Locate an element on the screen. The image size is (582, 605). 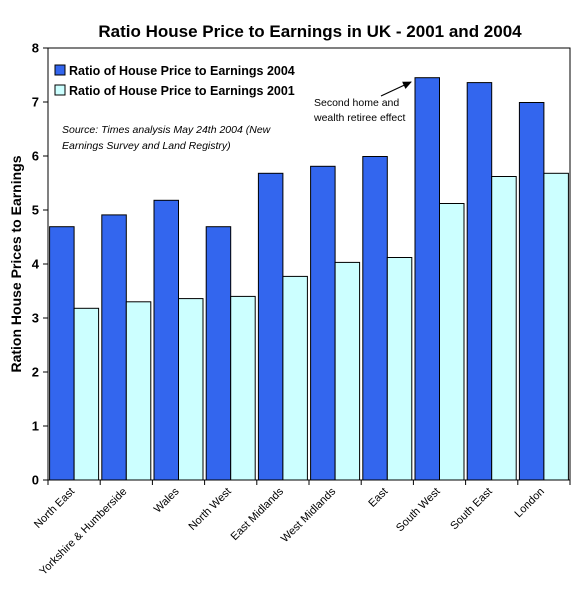
y-tick-label: 5 is located at coordinates (35, 210).